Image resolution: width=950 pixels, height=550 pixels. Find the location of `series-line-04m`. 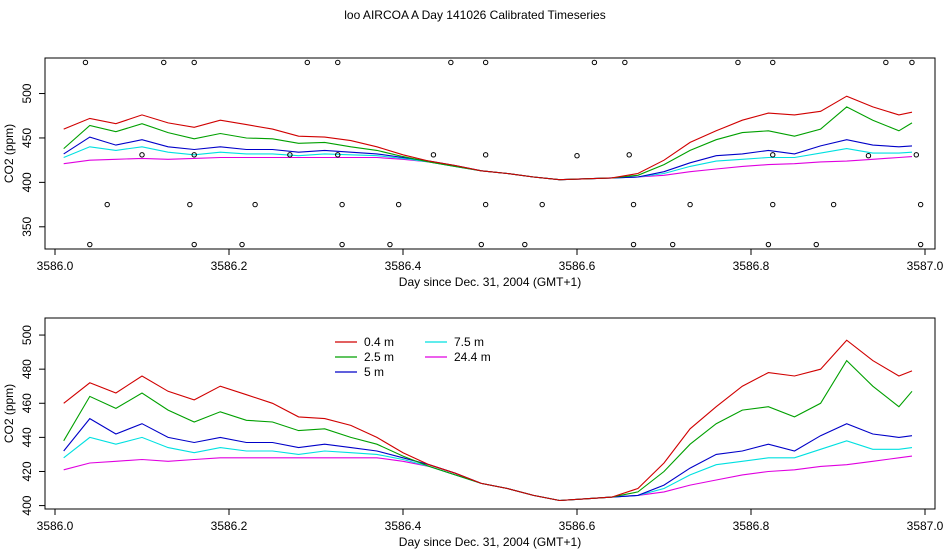

series-line-04m is located at coordinates (488, 138).